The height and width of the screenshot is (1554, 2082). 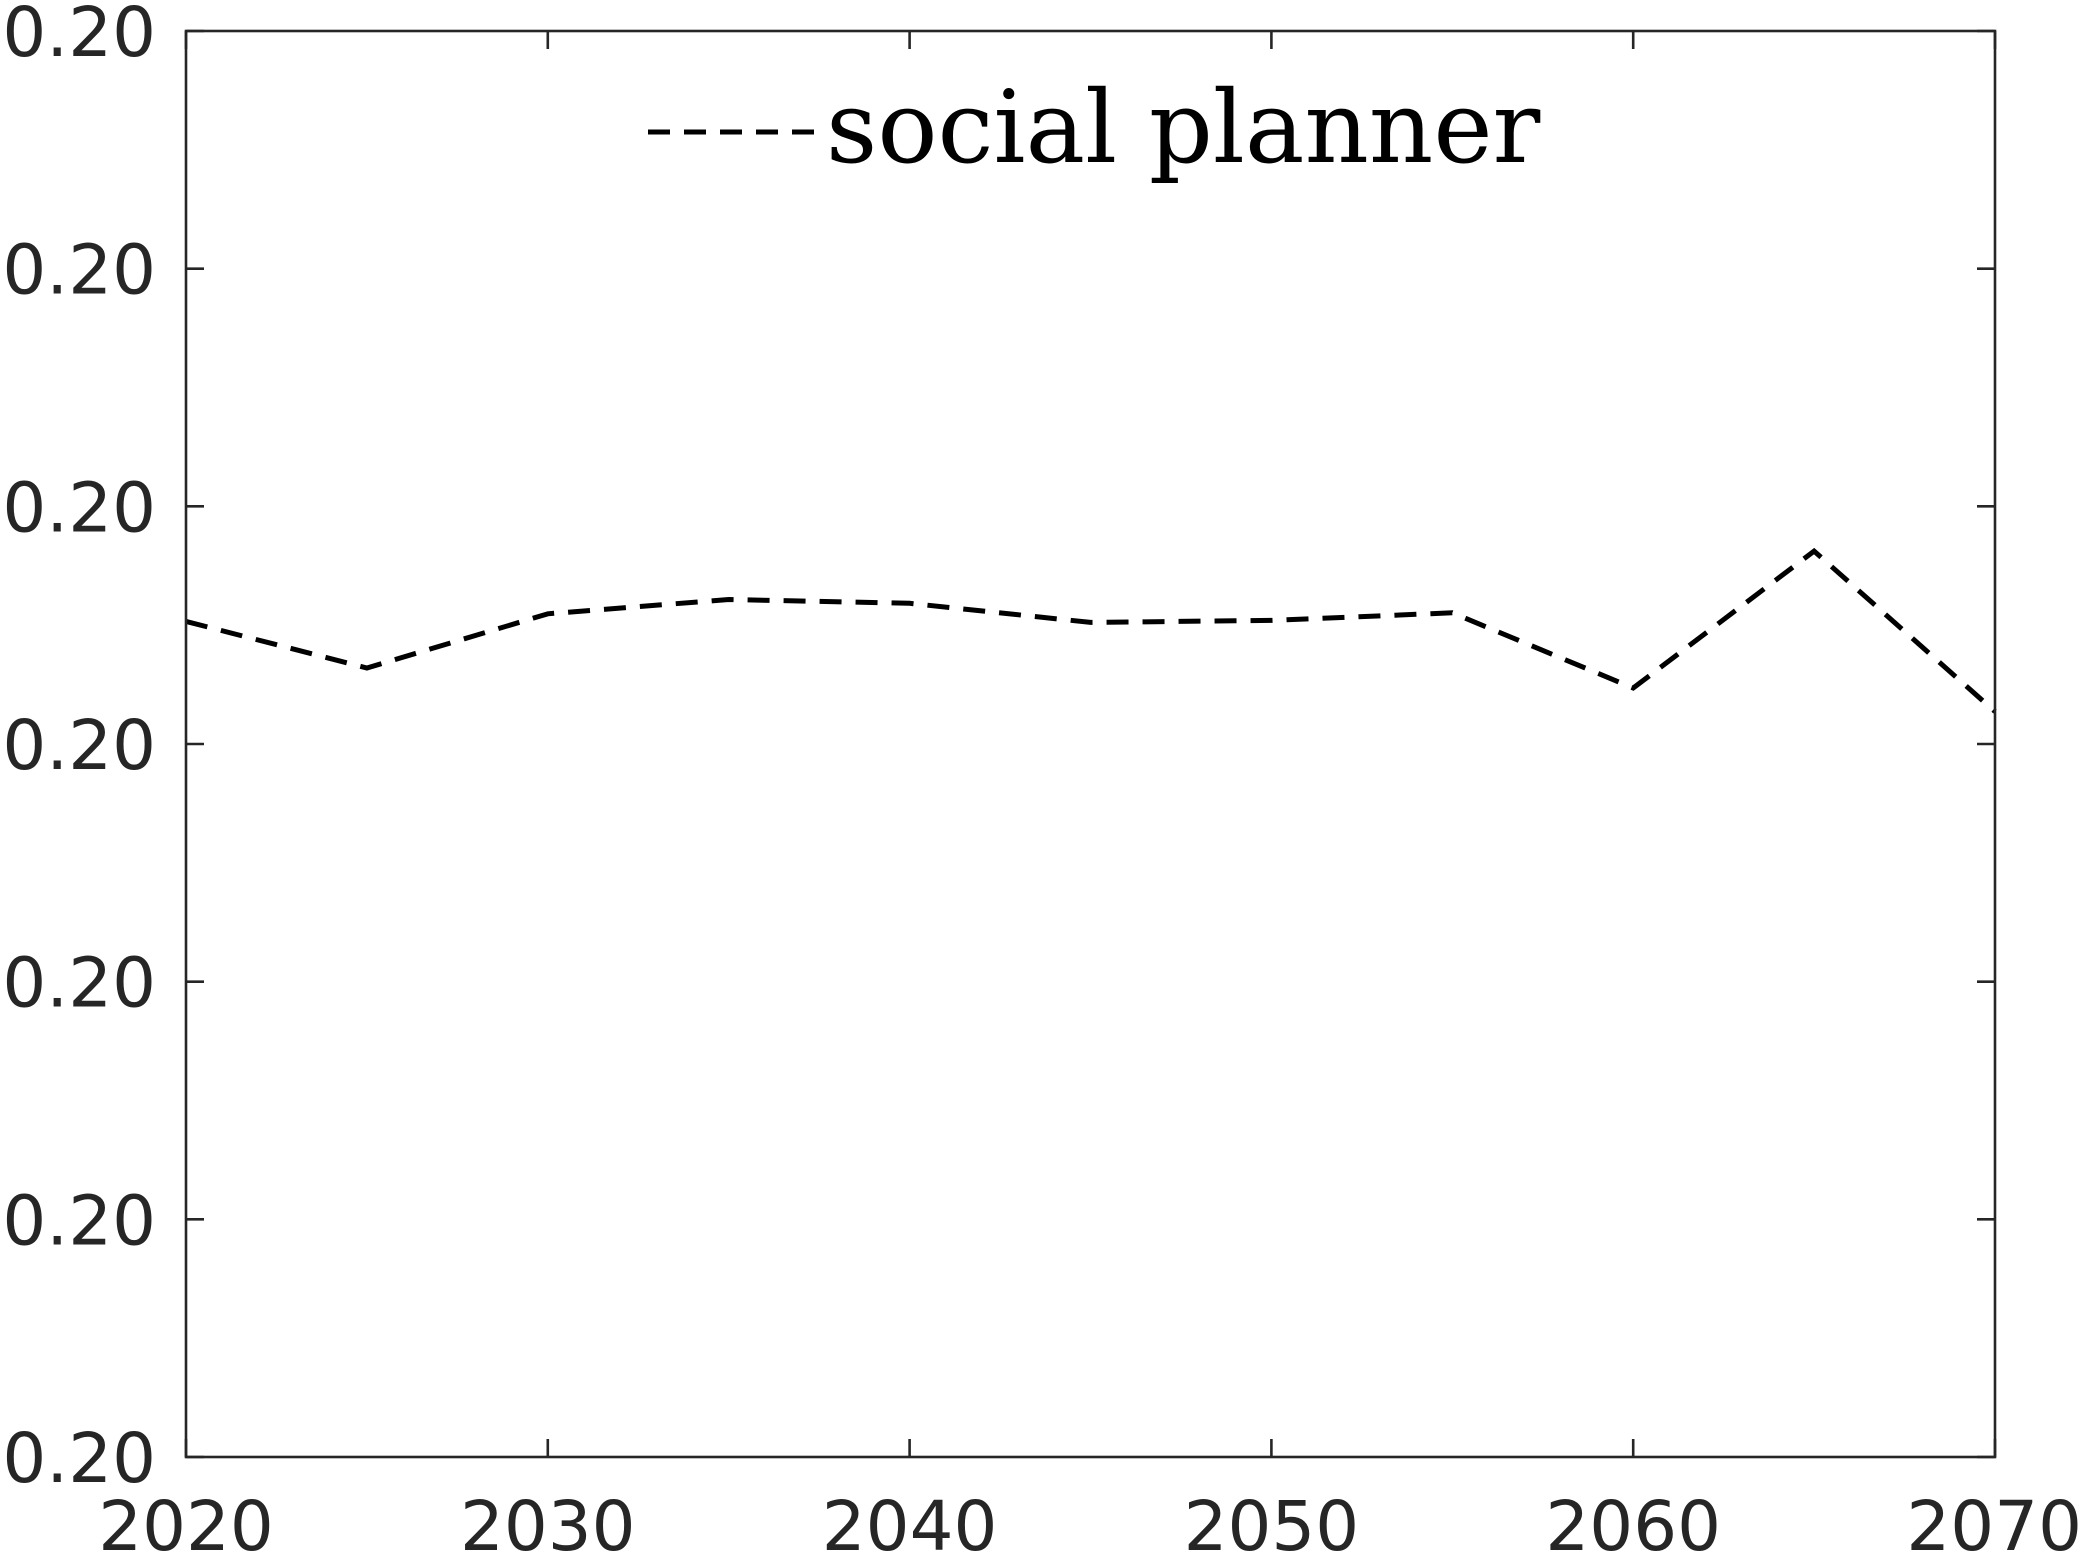 I want to click on x-tick-label: 2030, so click(x=548, y=1520).